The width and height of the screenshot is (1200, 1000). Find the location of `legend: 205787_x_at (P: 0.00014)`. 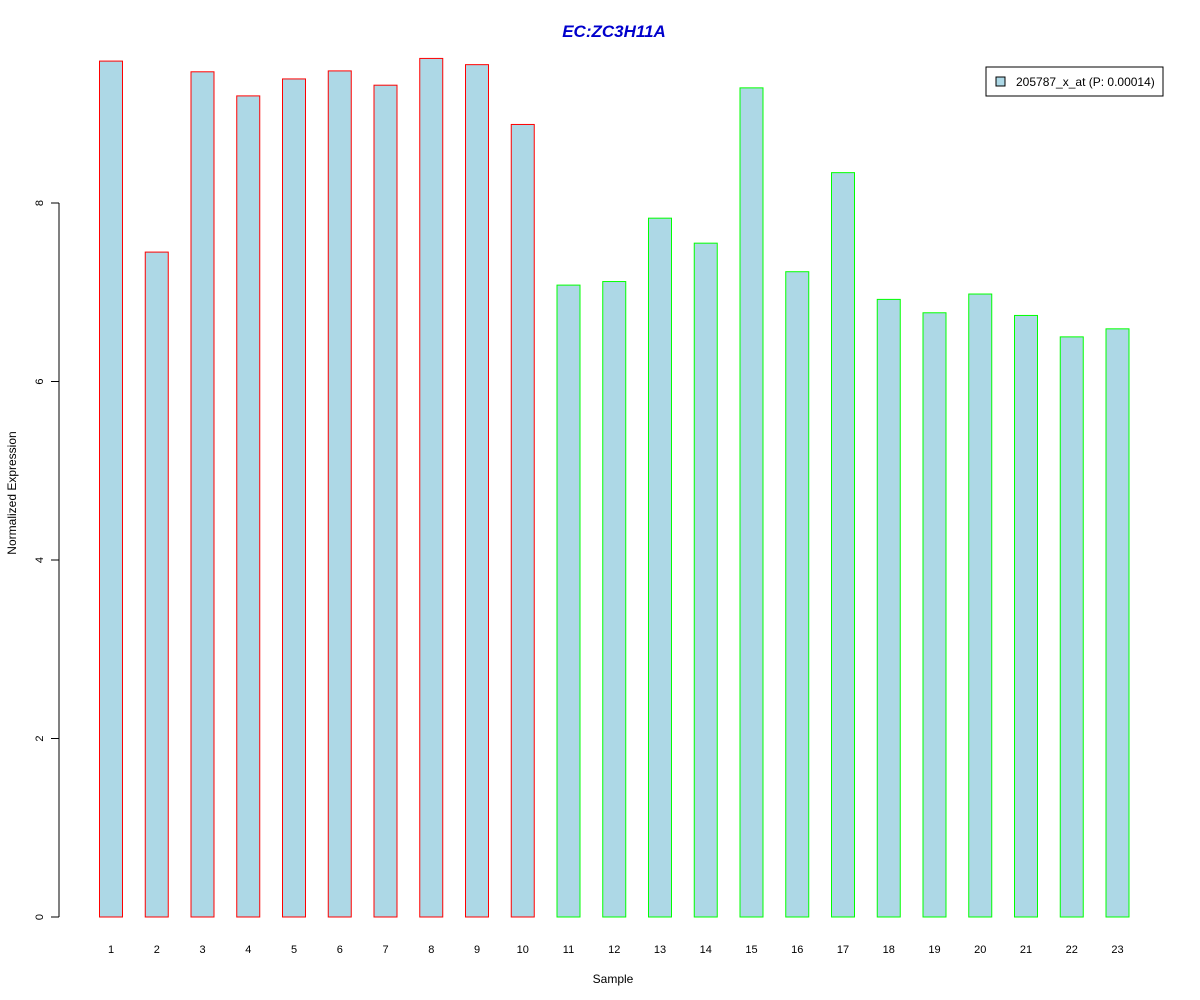

legend: 205787_x_at (P: 0.00014) is located at coordinates (1074, 81).